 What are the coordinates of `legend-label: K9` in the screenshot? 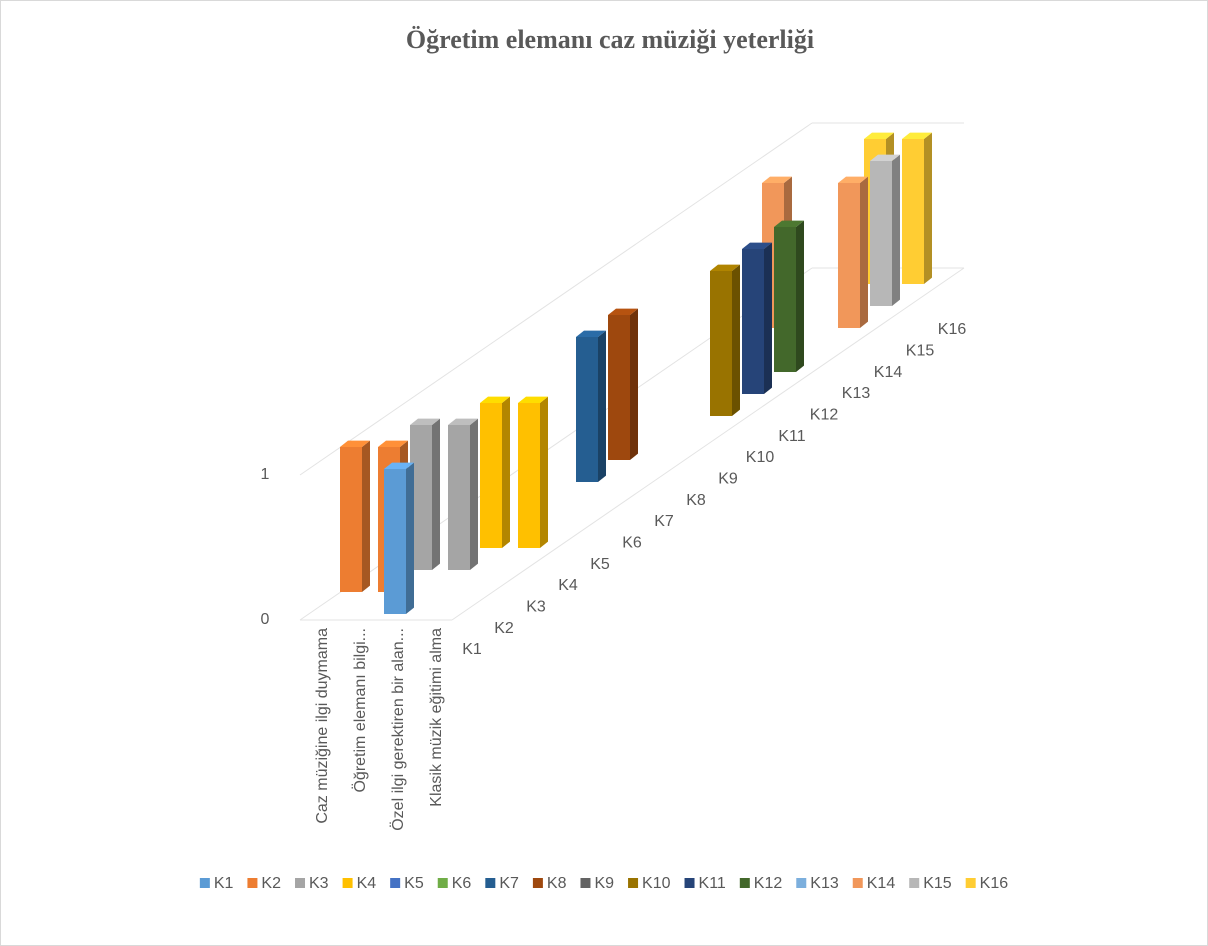 It's located at (604, 883).